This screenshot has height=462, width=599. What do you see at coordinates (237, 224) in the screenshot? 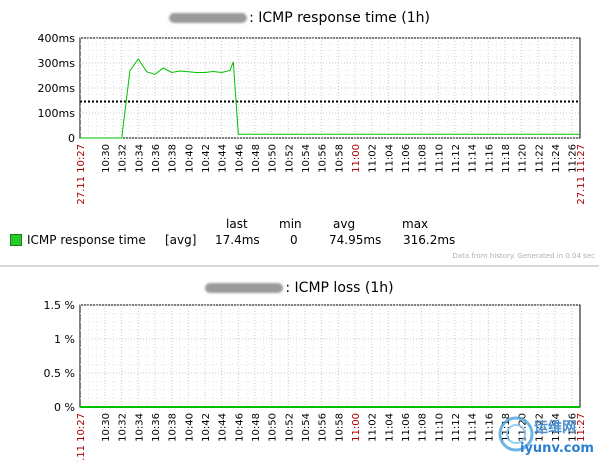
I see `legend-header-last: last` at bounding box center [237, 224].